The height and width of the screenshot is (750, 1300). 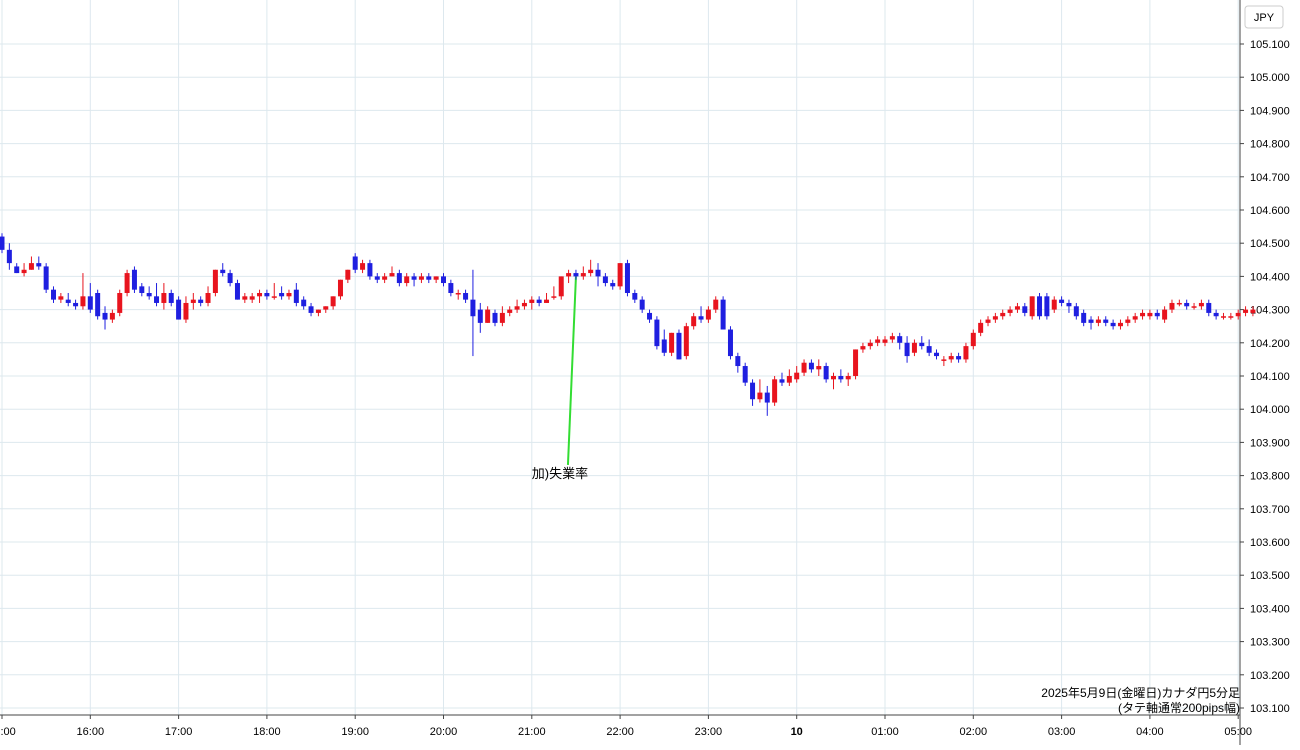 What do you see at coordinates (709, 732) in the screenshot?
I see `x-tick-label: 23:00` at bounding box center [709, 732].